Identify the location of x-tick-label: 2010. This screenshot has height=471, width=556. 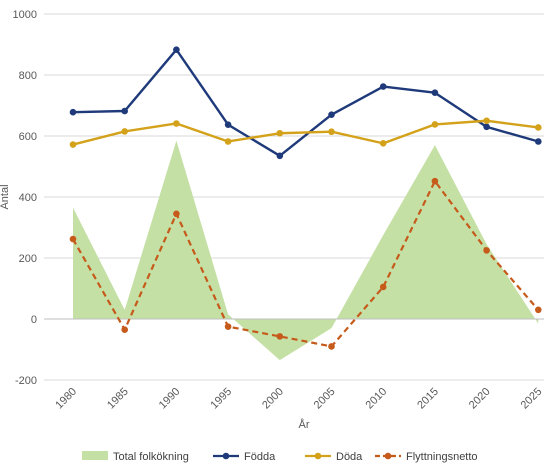
(377, 399).